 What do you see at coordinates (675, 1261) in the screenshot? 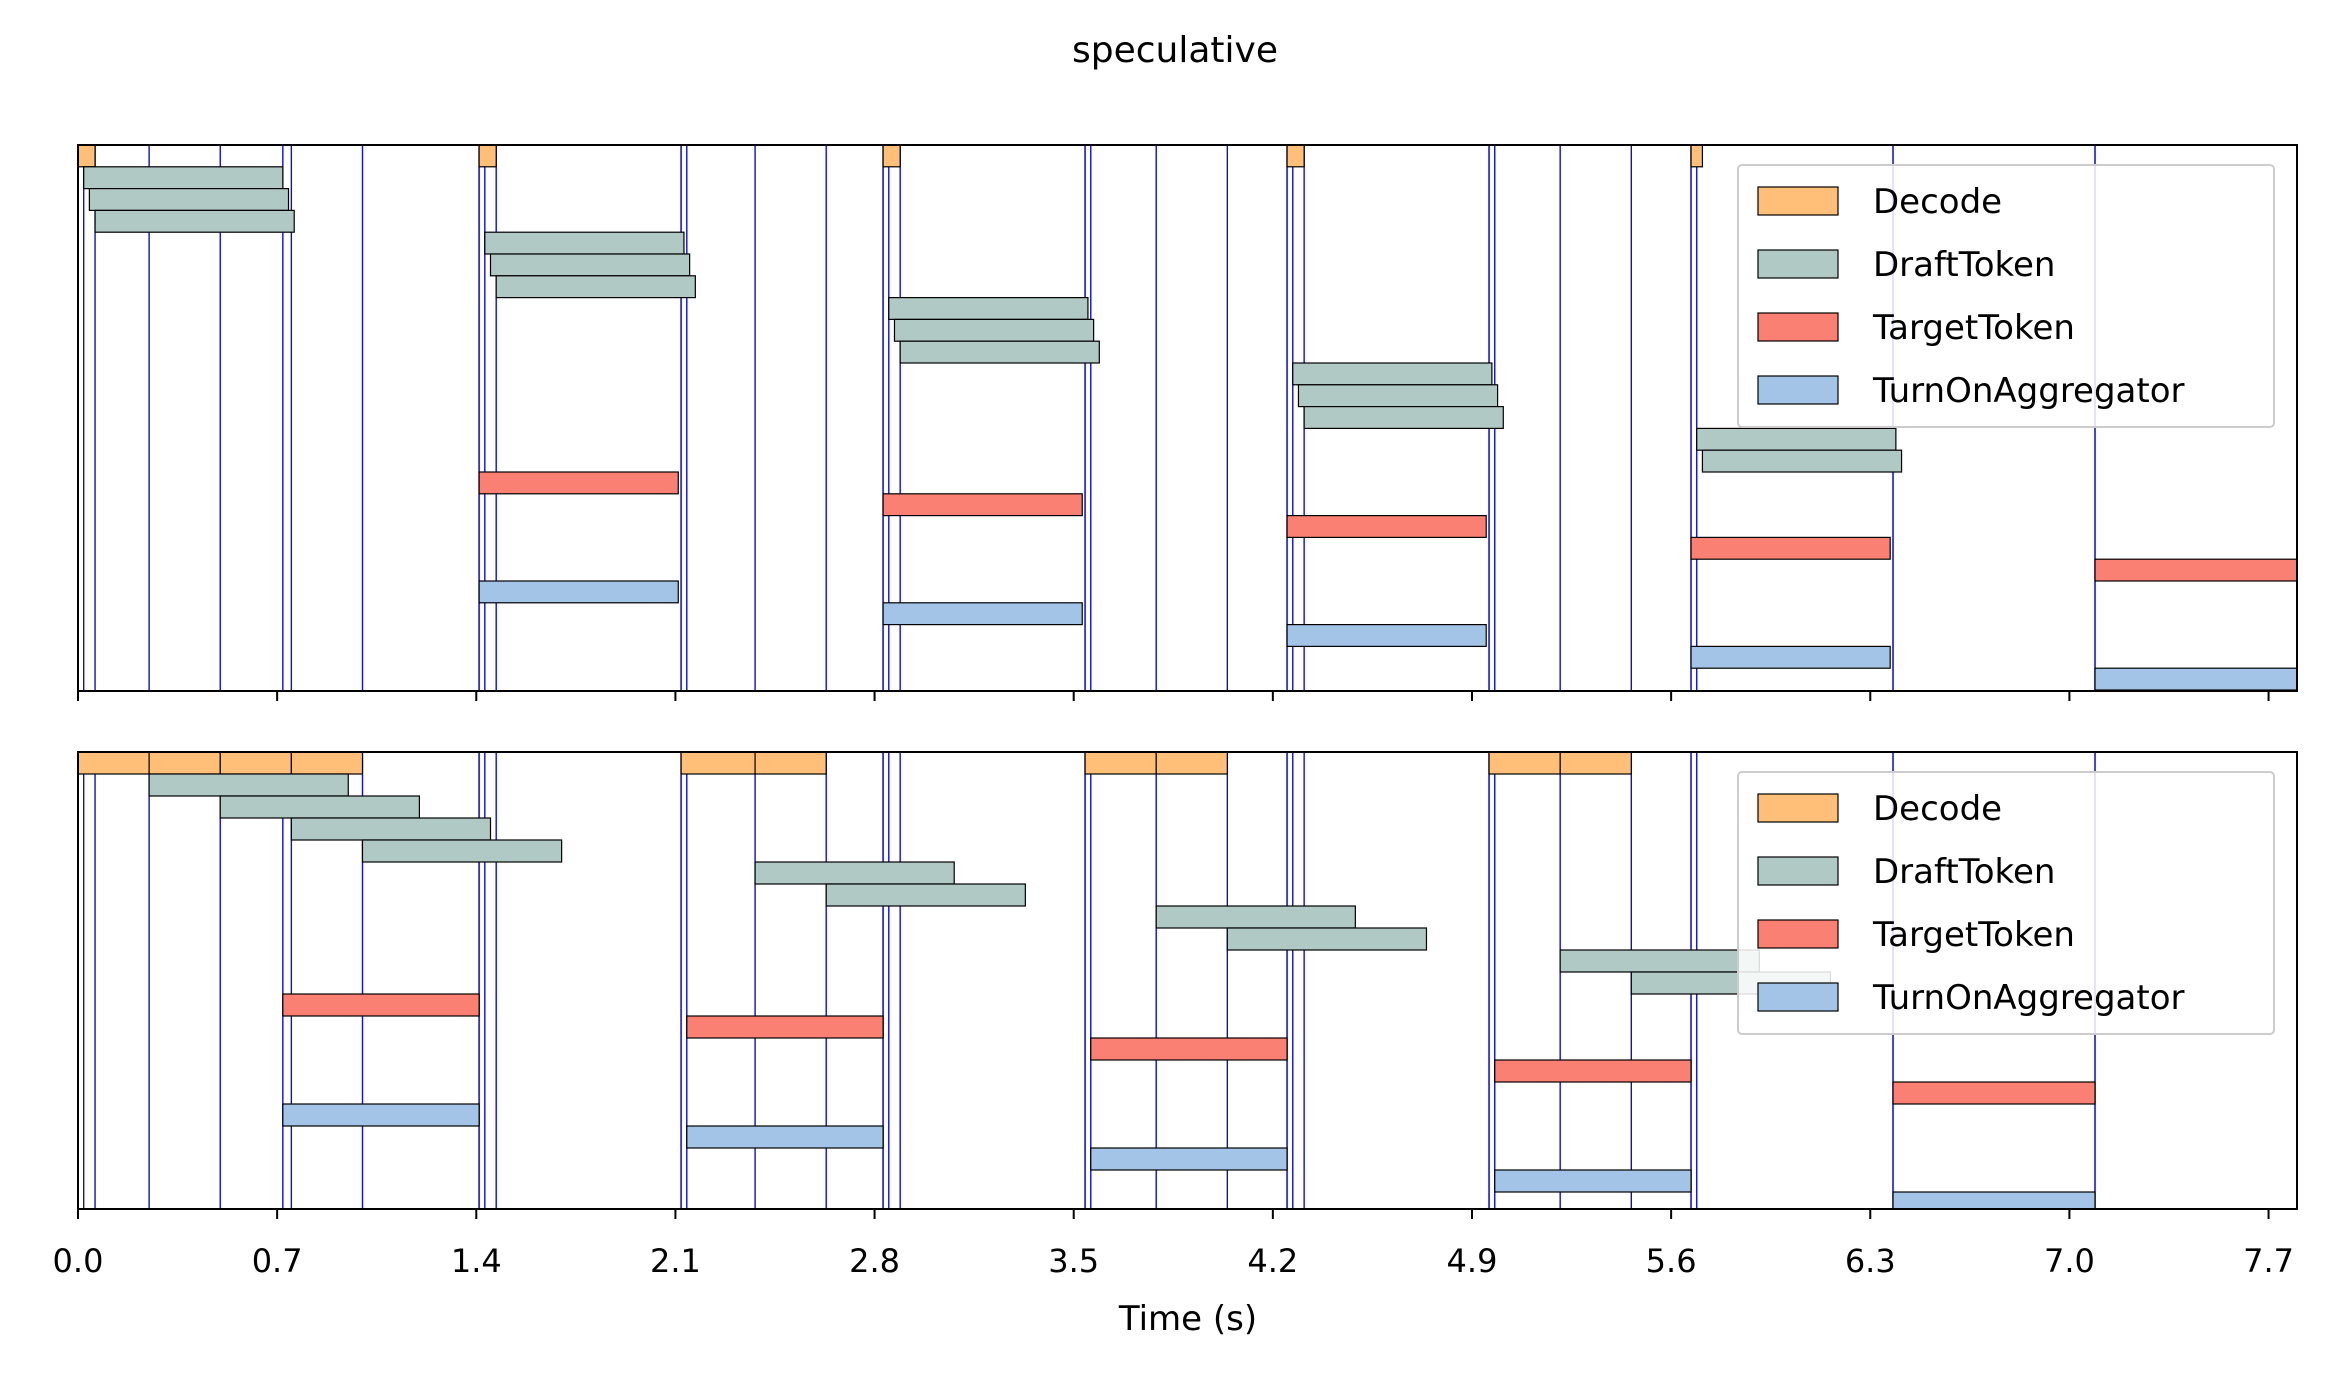
I see `x-tick-label: 2.1` at bounding box center [675, 1261].